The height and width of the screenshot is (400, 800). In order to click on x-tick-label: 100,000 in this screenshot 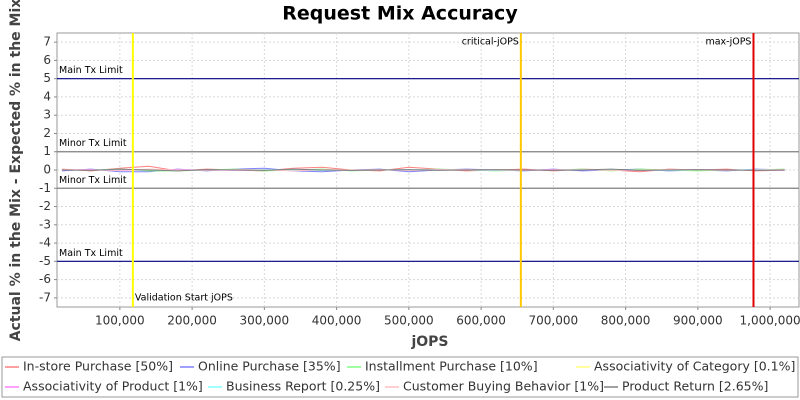, I will do `click(120, 321)`.